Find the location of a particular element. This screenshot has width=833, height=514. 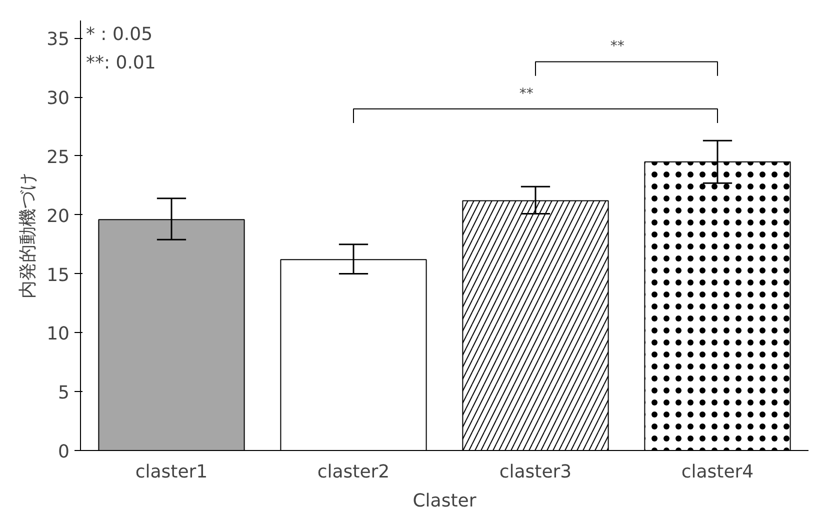

x-axis-title: Claster is located at coordinates (444, 501).